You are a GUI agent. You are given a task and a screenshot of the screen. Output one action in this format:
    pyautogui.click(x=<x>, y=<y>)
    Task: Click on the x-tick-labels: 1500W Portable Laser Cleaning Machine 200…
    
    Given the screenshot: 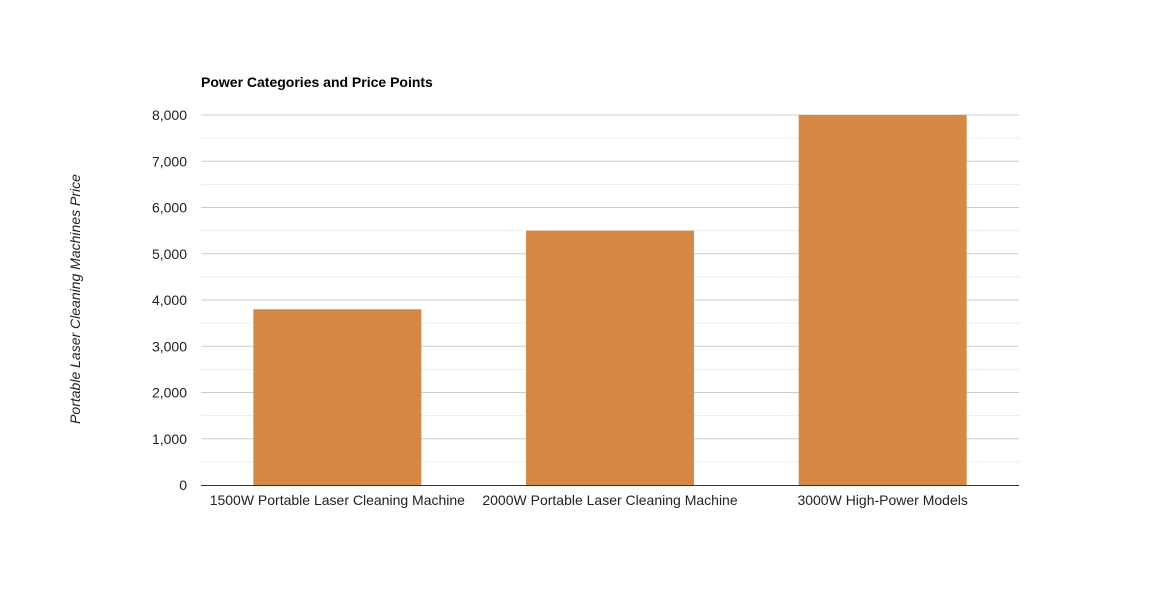 What is the action you would take?
    pyautogui.click(x=589, y=500)
    